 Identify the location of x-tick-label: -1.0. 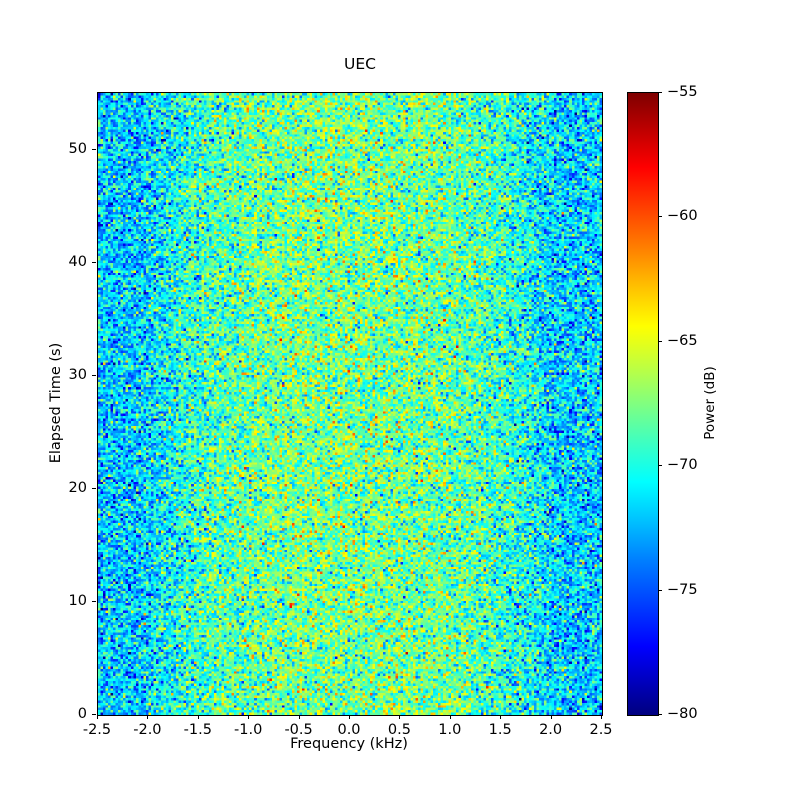
(248, 730).